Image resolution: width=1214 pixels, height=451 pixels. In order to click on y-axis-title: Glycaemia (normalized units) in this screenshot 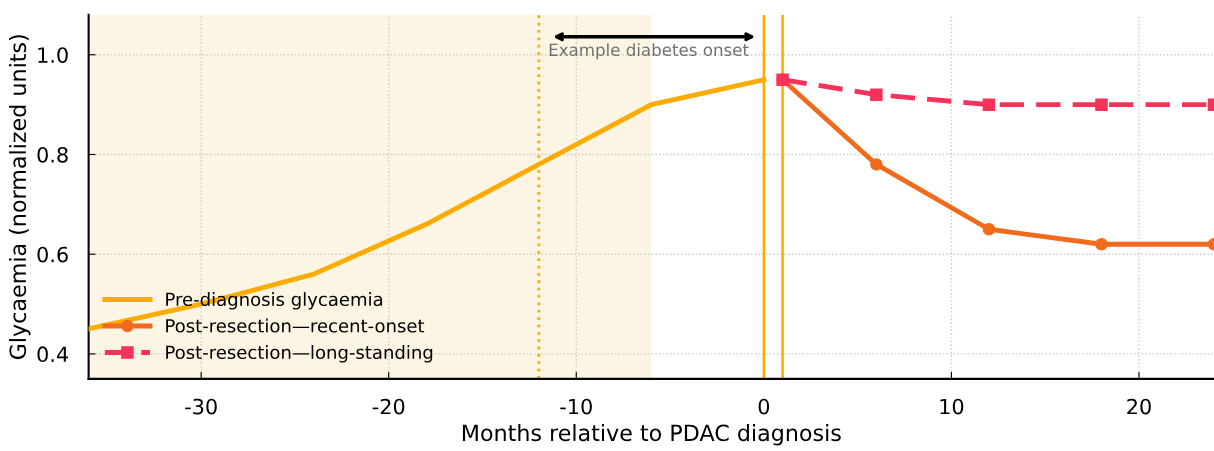, I will do `click(19, 197)`.